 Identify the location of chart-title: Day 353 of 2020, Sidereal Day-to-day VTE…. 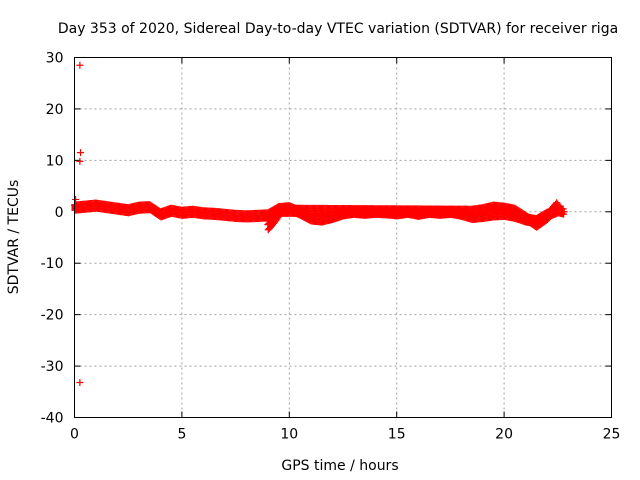
(338, 29).